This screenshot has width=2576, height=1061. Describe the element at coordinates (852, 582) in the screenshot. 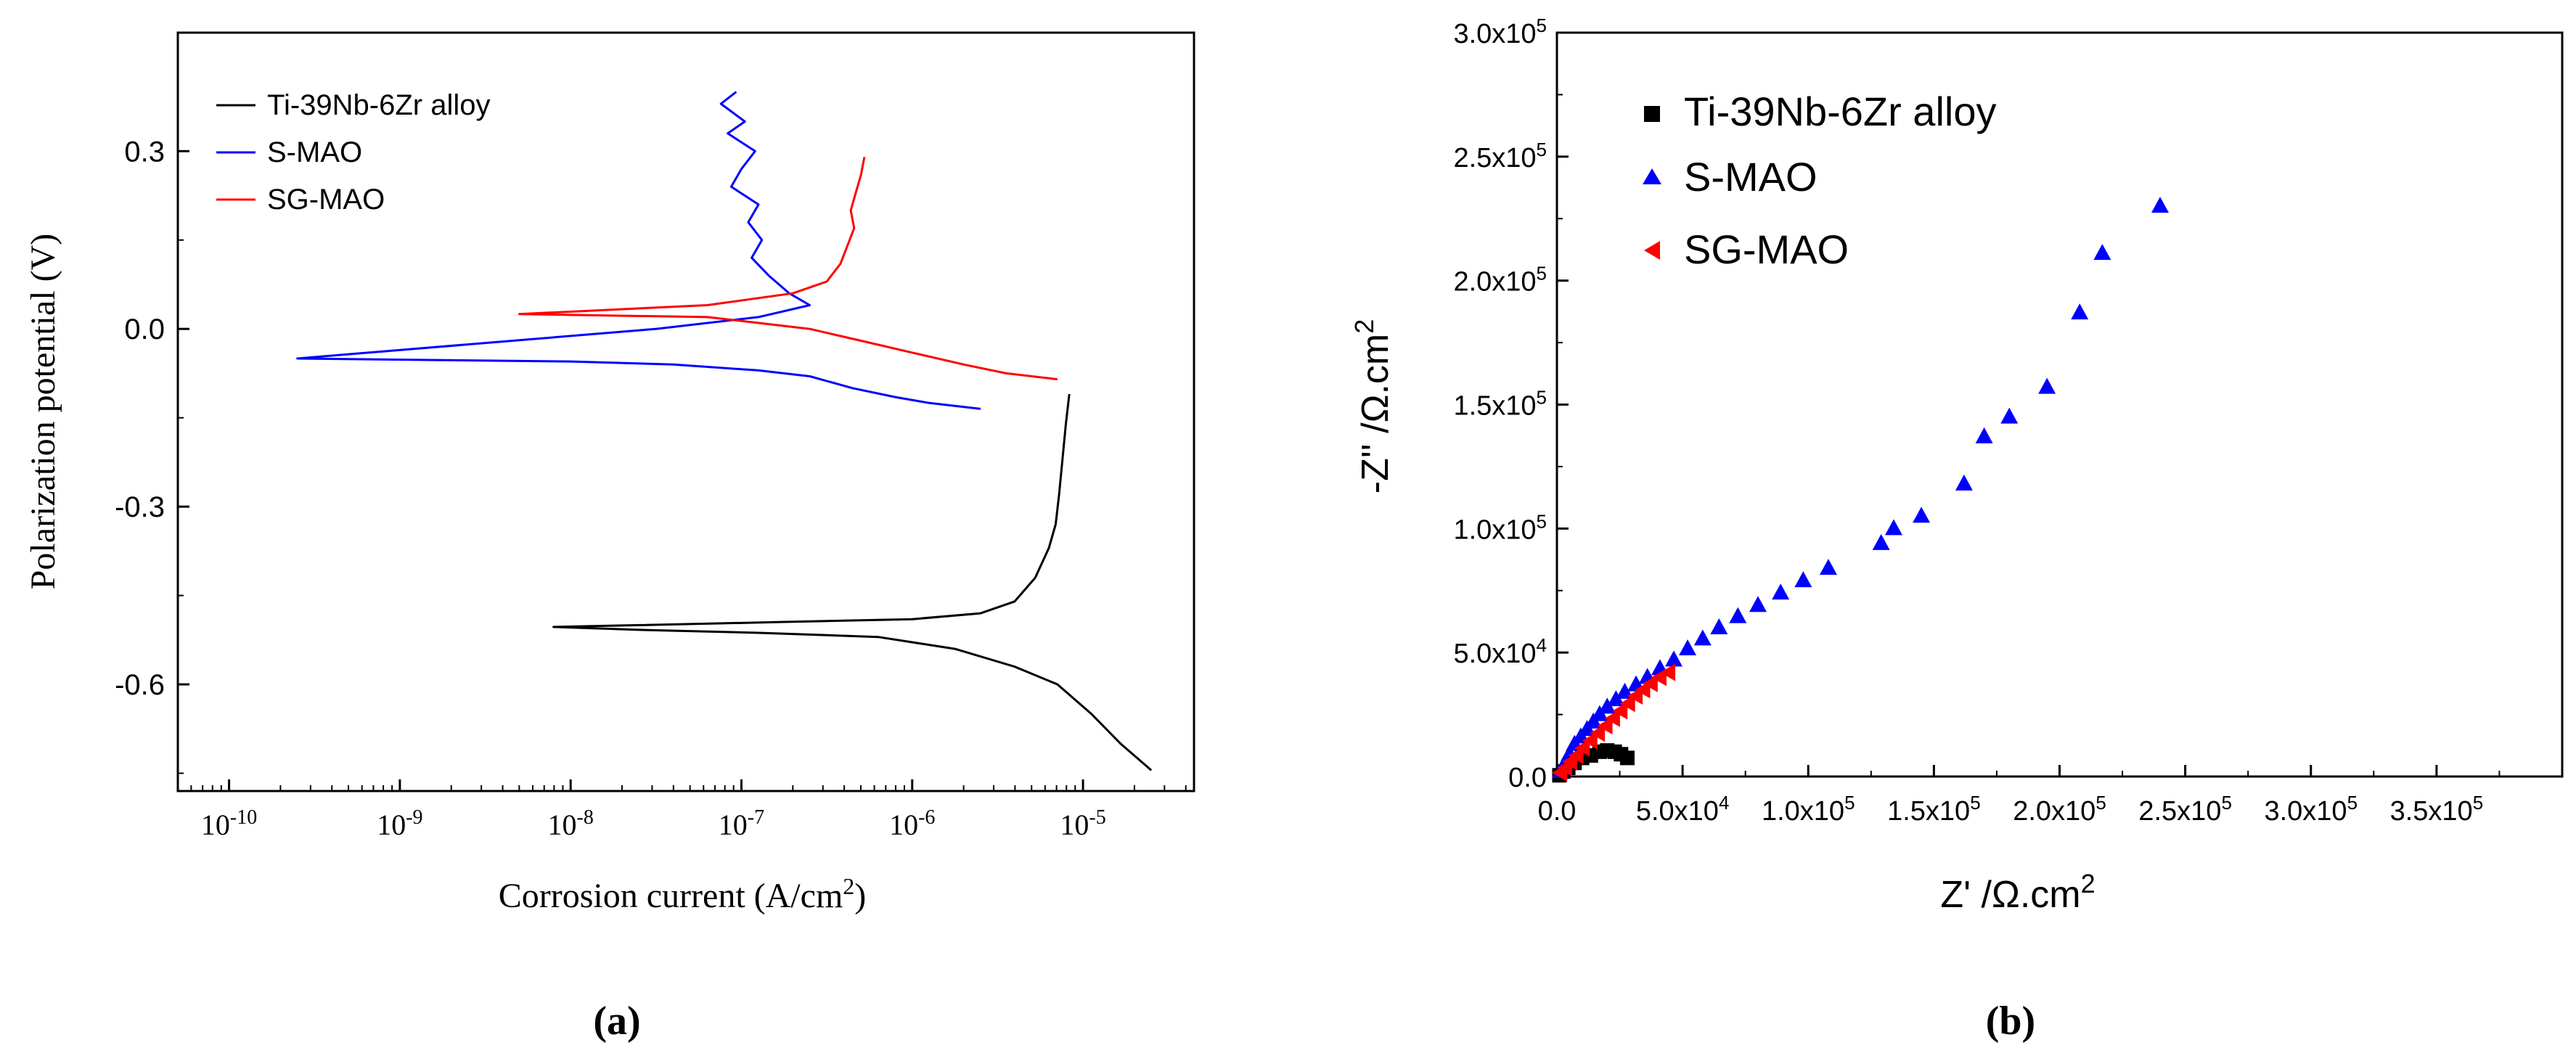

I see `series-line-ti-39nb-6zr-alloy` at that location.